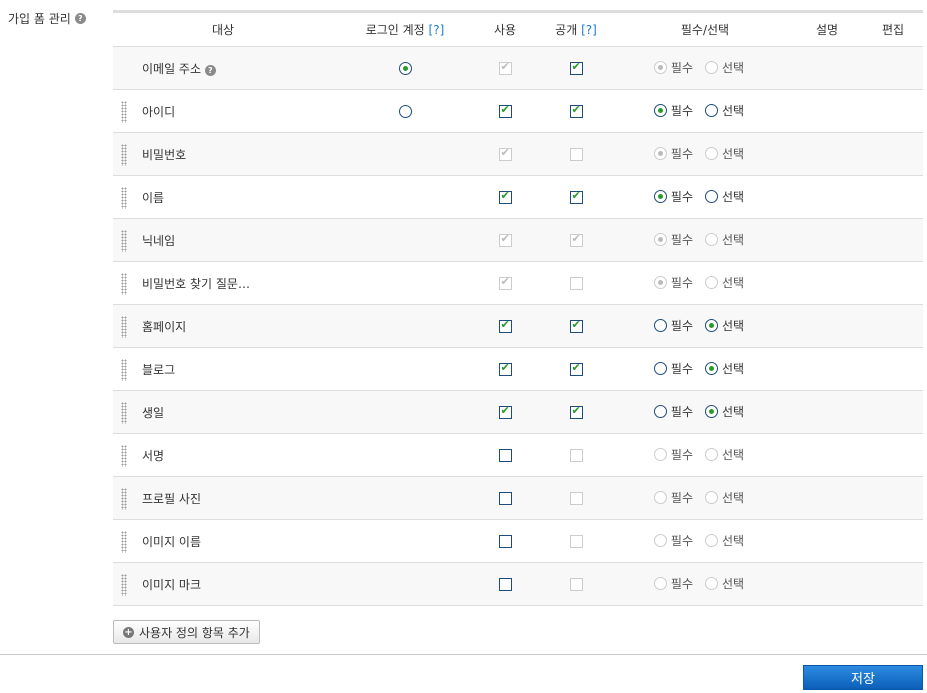 Image resolution: width=927 pixels, height=693 pixels. I want to click on table-header: 대상 로그인 계정 [?] 사용 공개 [?] 필수/선택 설명 편집, so click(518, 29).